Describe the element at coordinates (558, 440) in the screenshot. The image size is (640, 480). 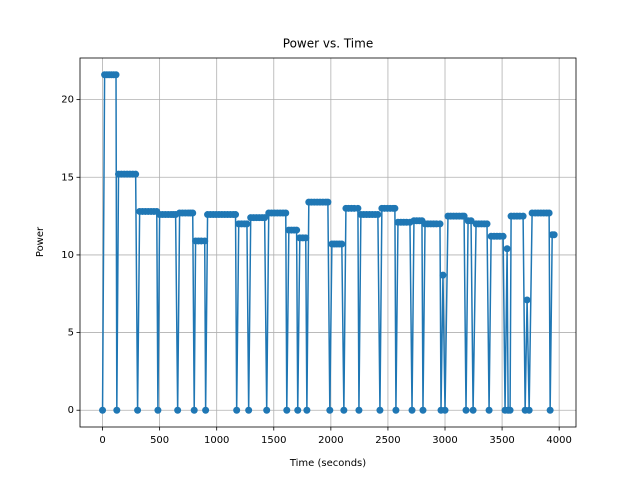
I see `x-tick-label: 4000` at that location.